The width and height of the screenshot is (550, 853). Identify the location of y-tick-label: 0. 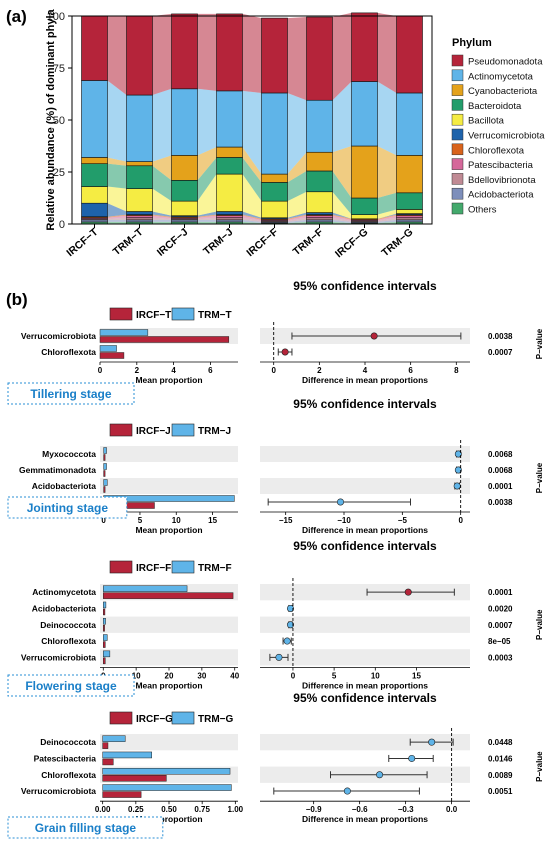
(62, 225).